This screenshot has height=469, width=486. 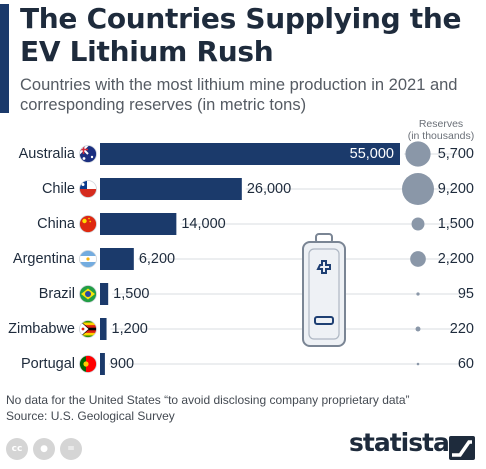 I want to click on statista-logo-icon, so click(x=462, y=448).